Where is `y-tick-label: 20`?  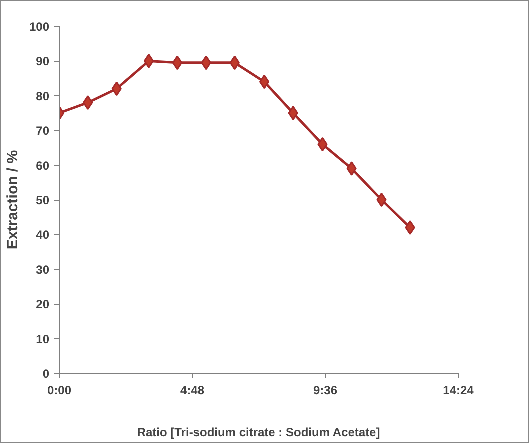 y-tick-label: 20 is located at coordinates (43, 305).